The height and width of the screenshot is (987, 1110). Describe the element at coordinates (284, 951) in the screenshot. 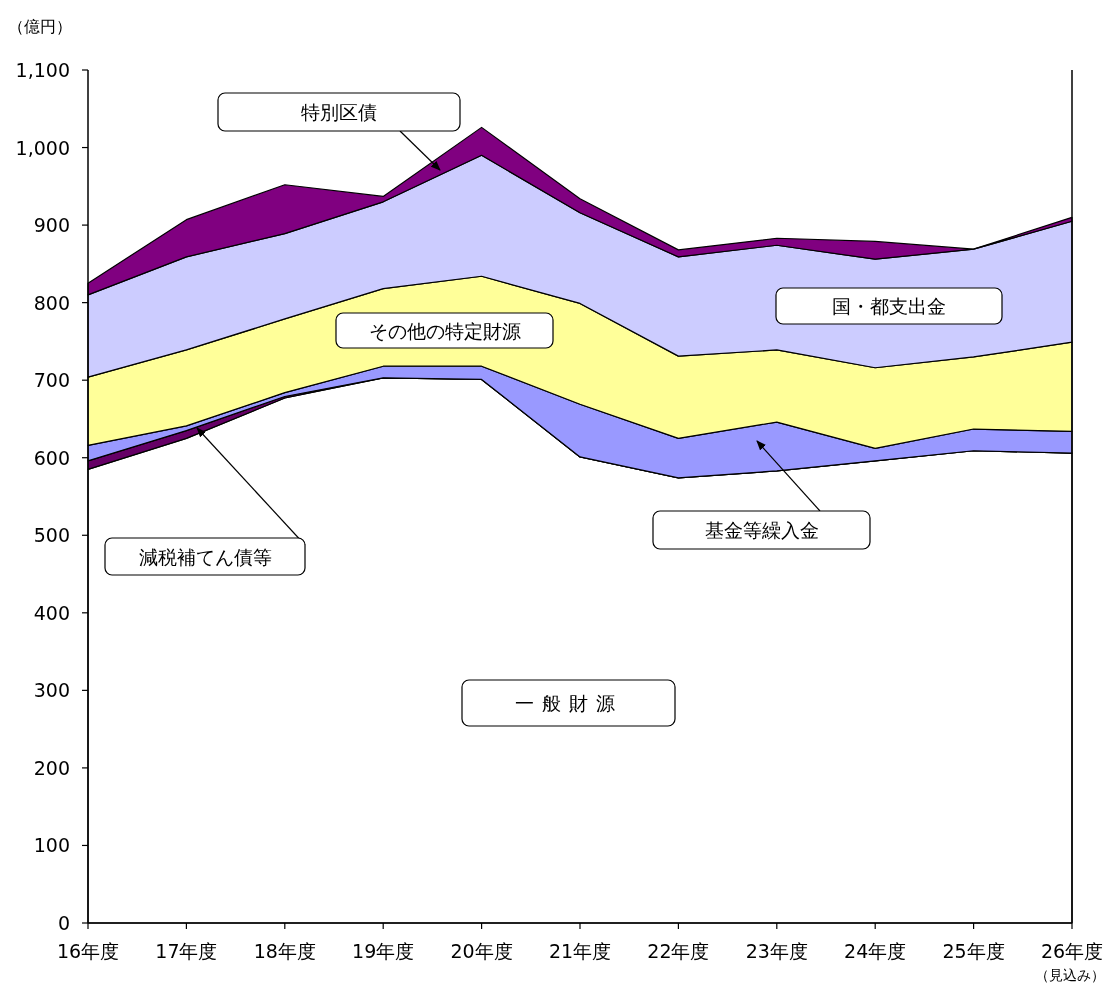

I see `x-tick-label: 18年度` at that location.